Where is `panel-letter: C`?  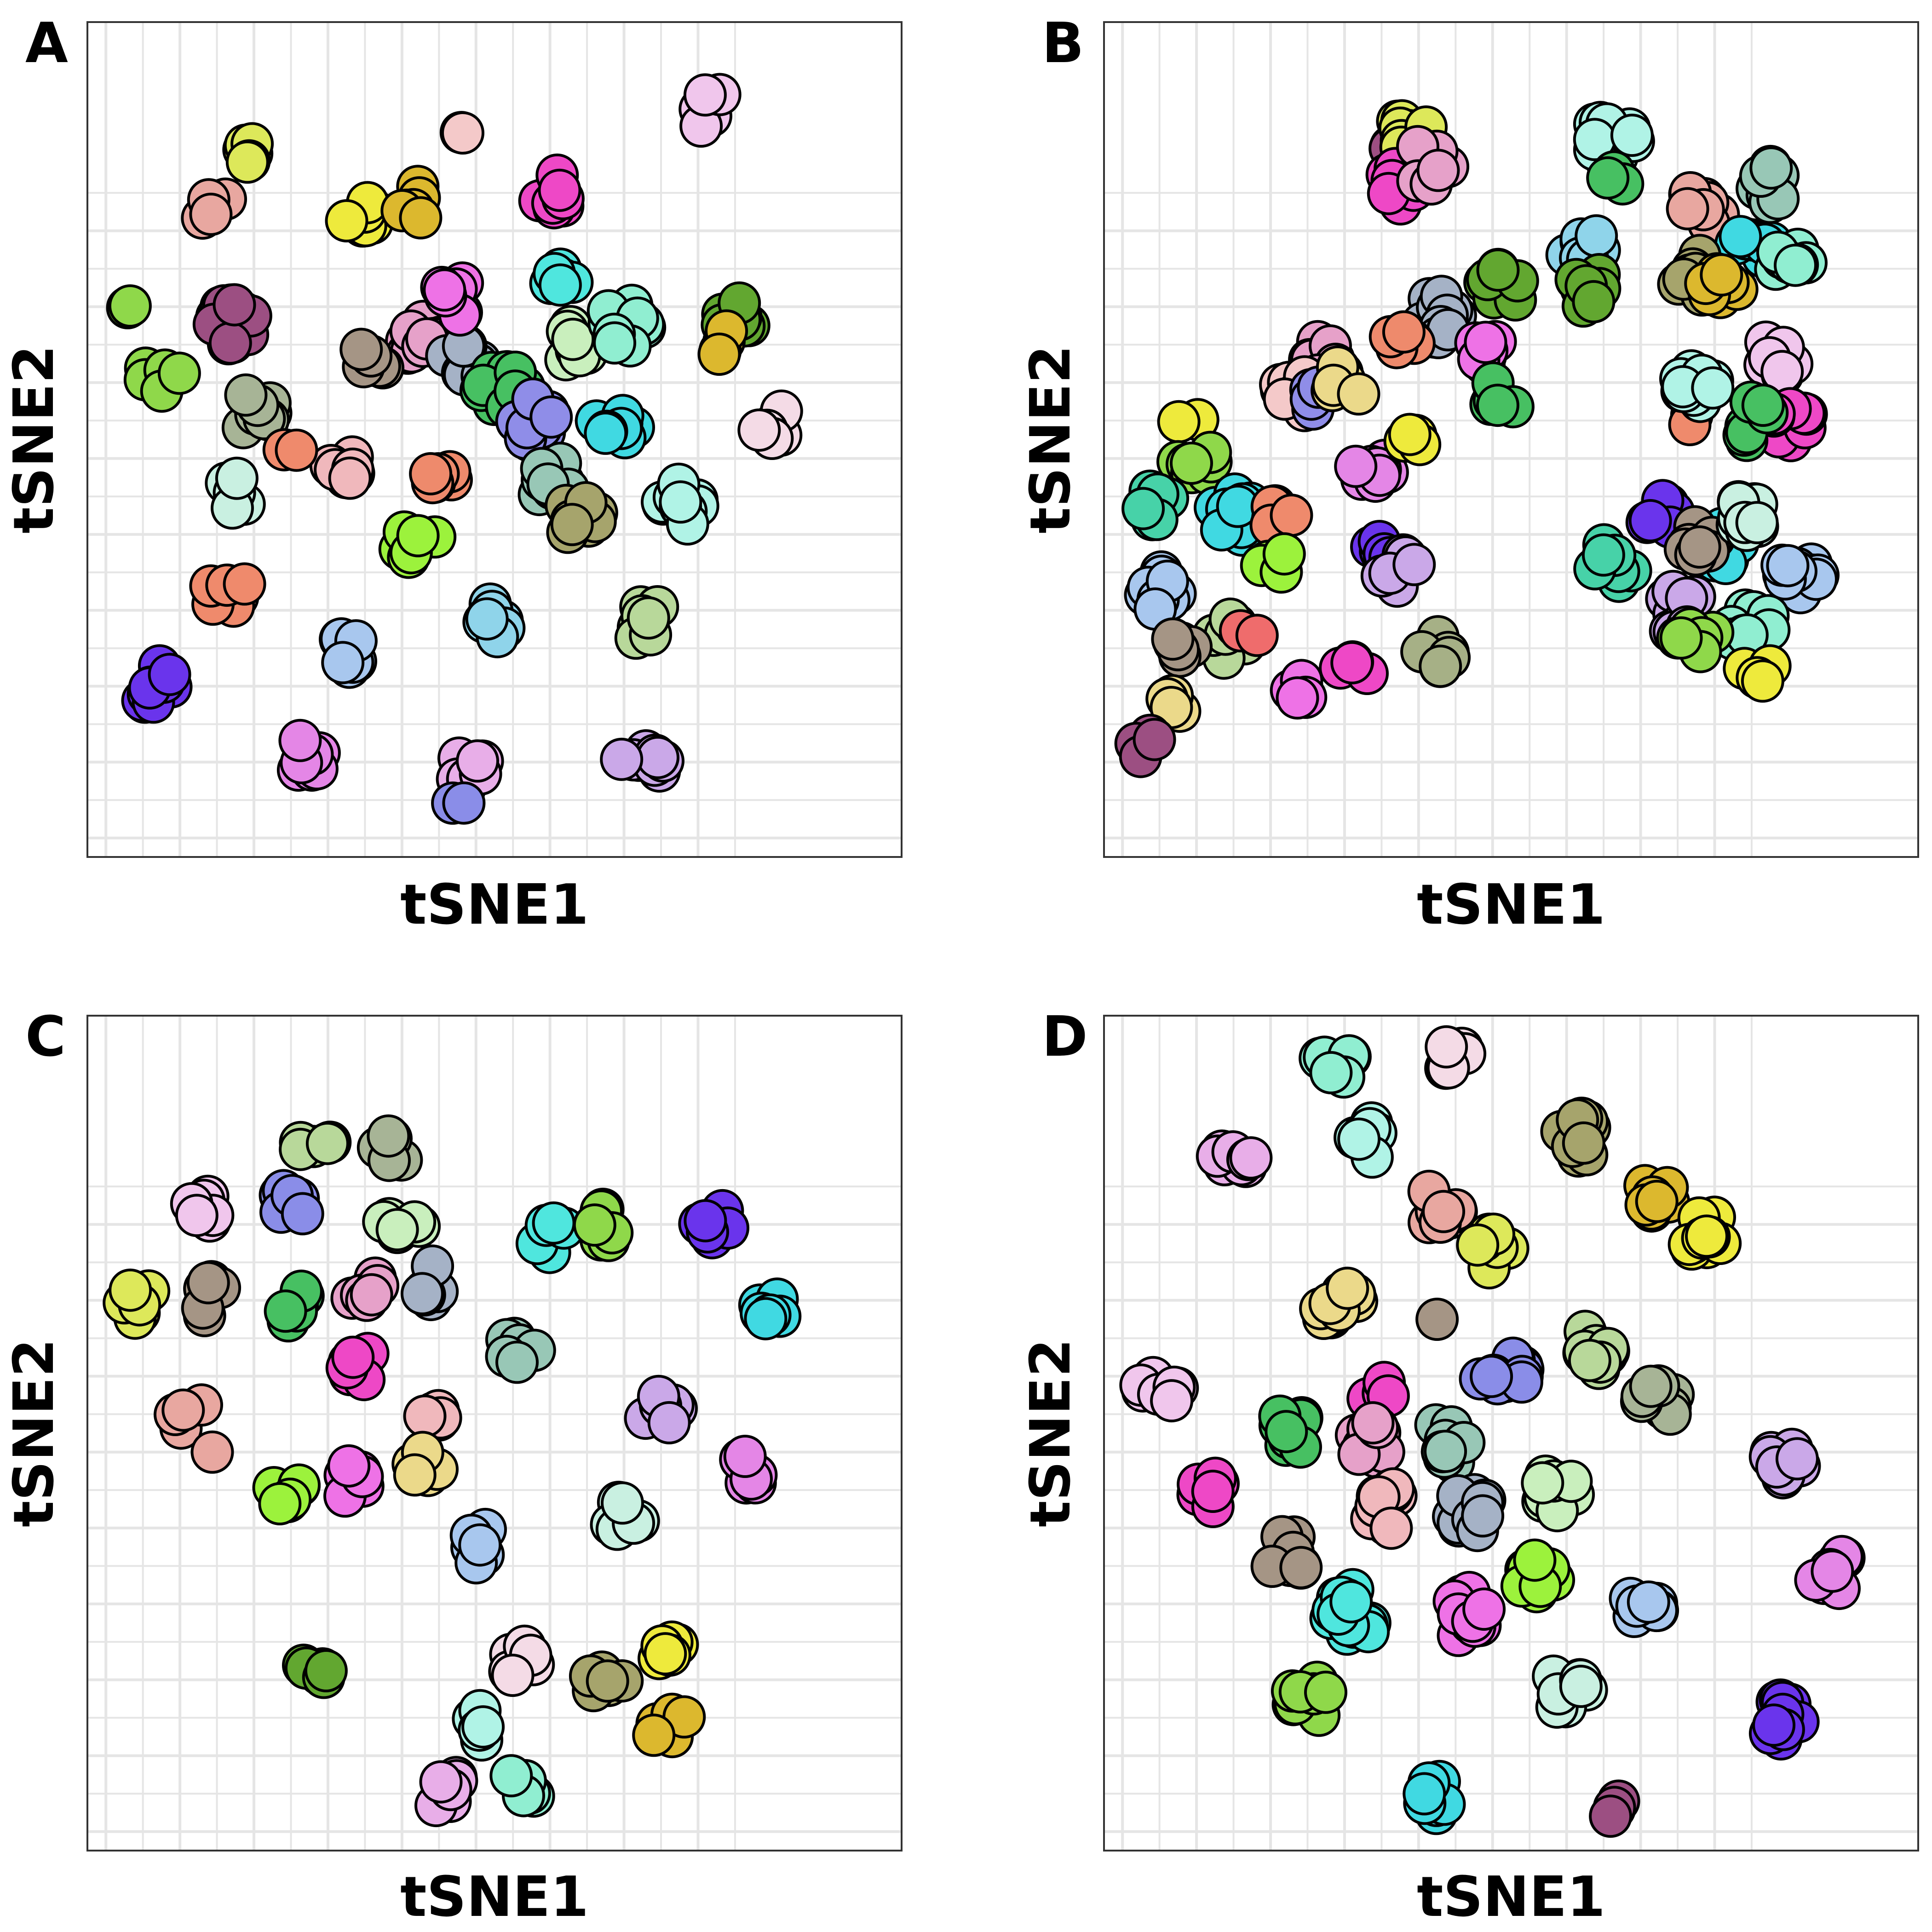
panel-letter: C is located at coordinates (45, 1037).